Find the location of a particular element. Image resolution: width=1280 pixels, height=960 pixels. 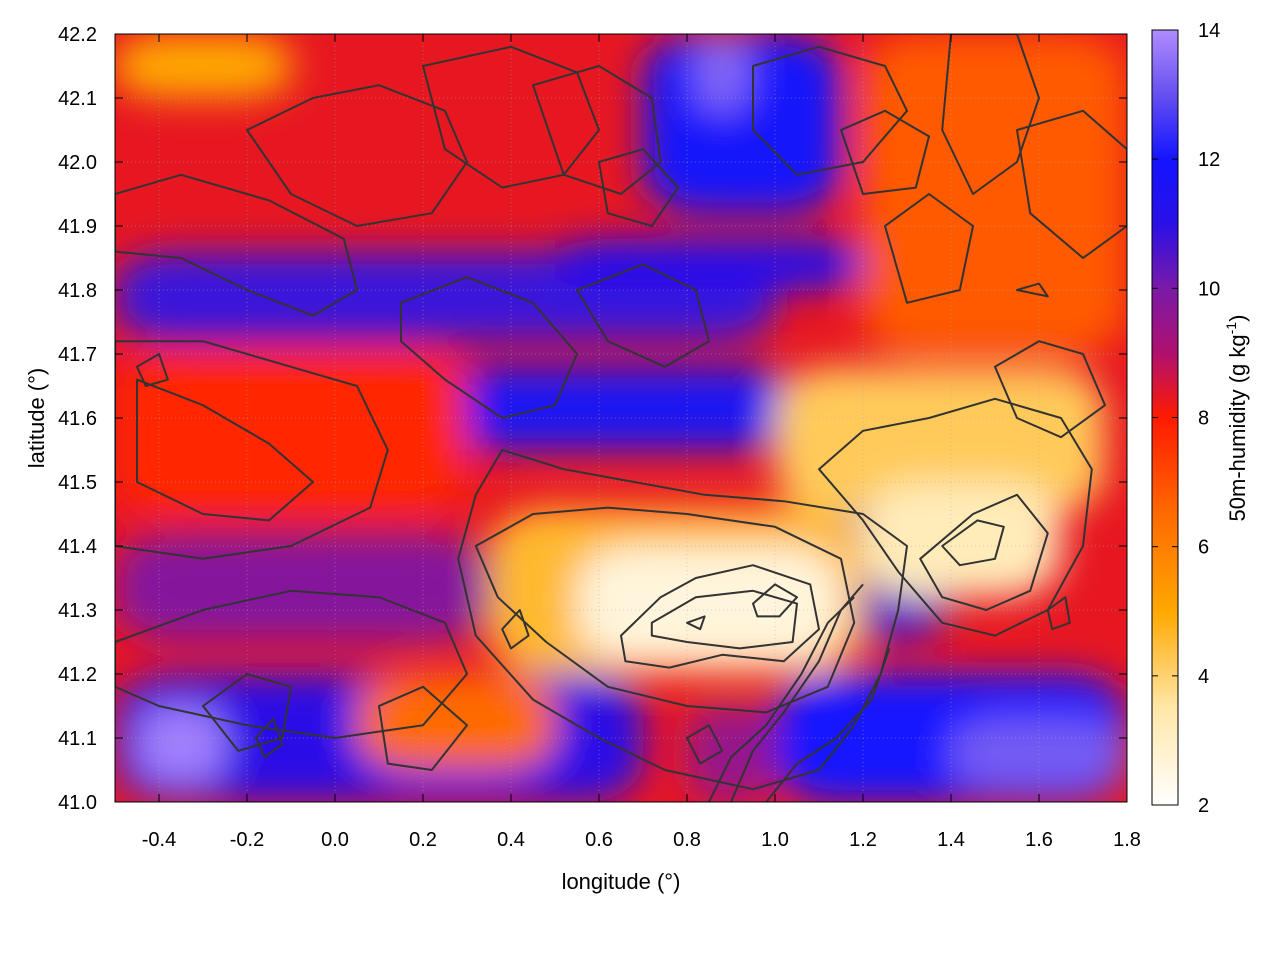

y-tick-label: 41.4 is located at coordinates (77, 547).